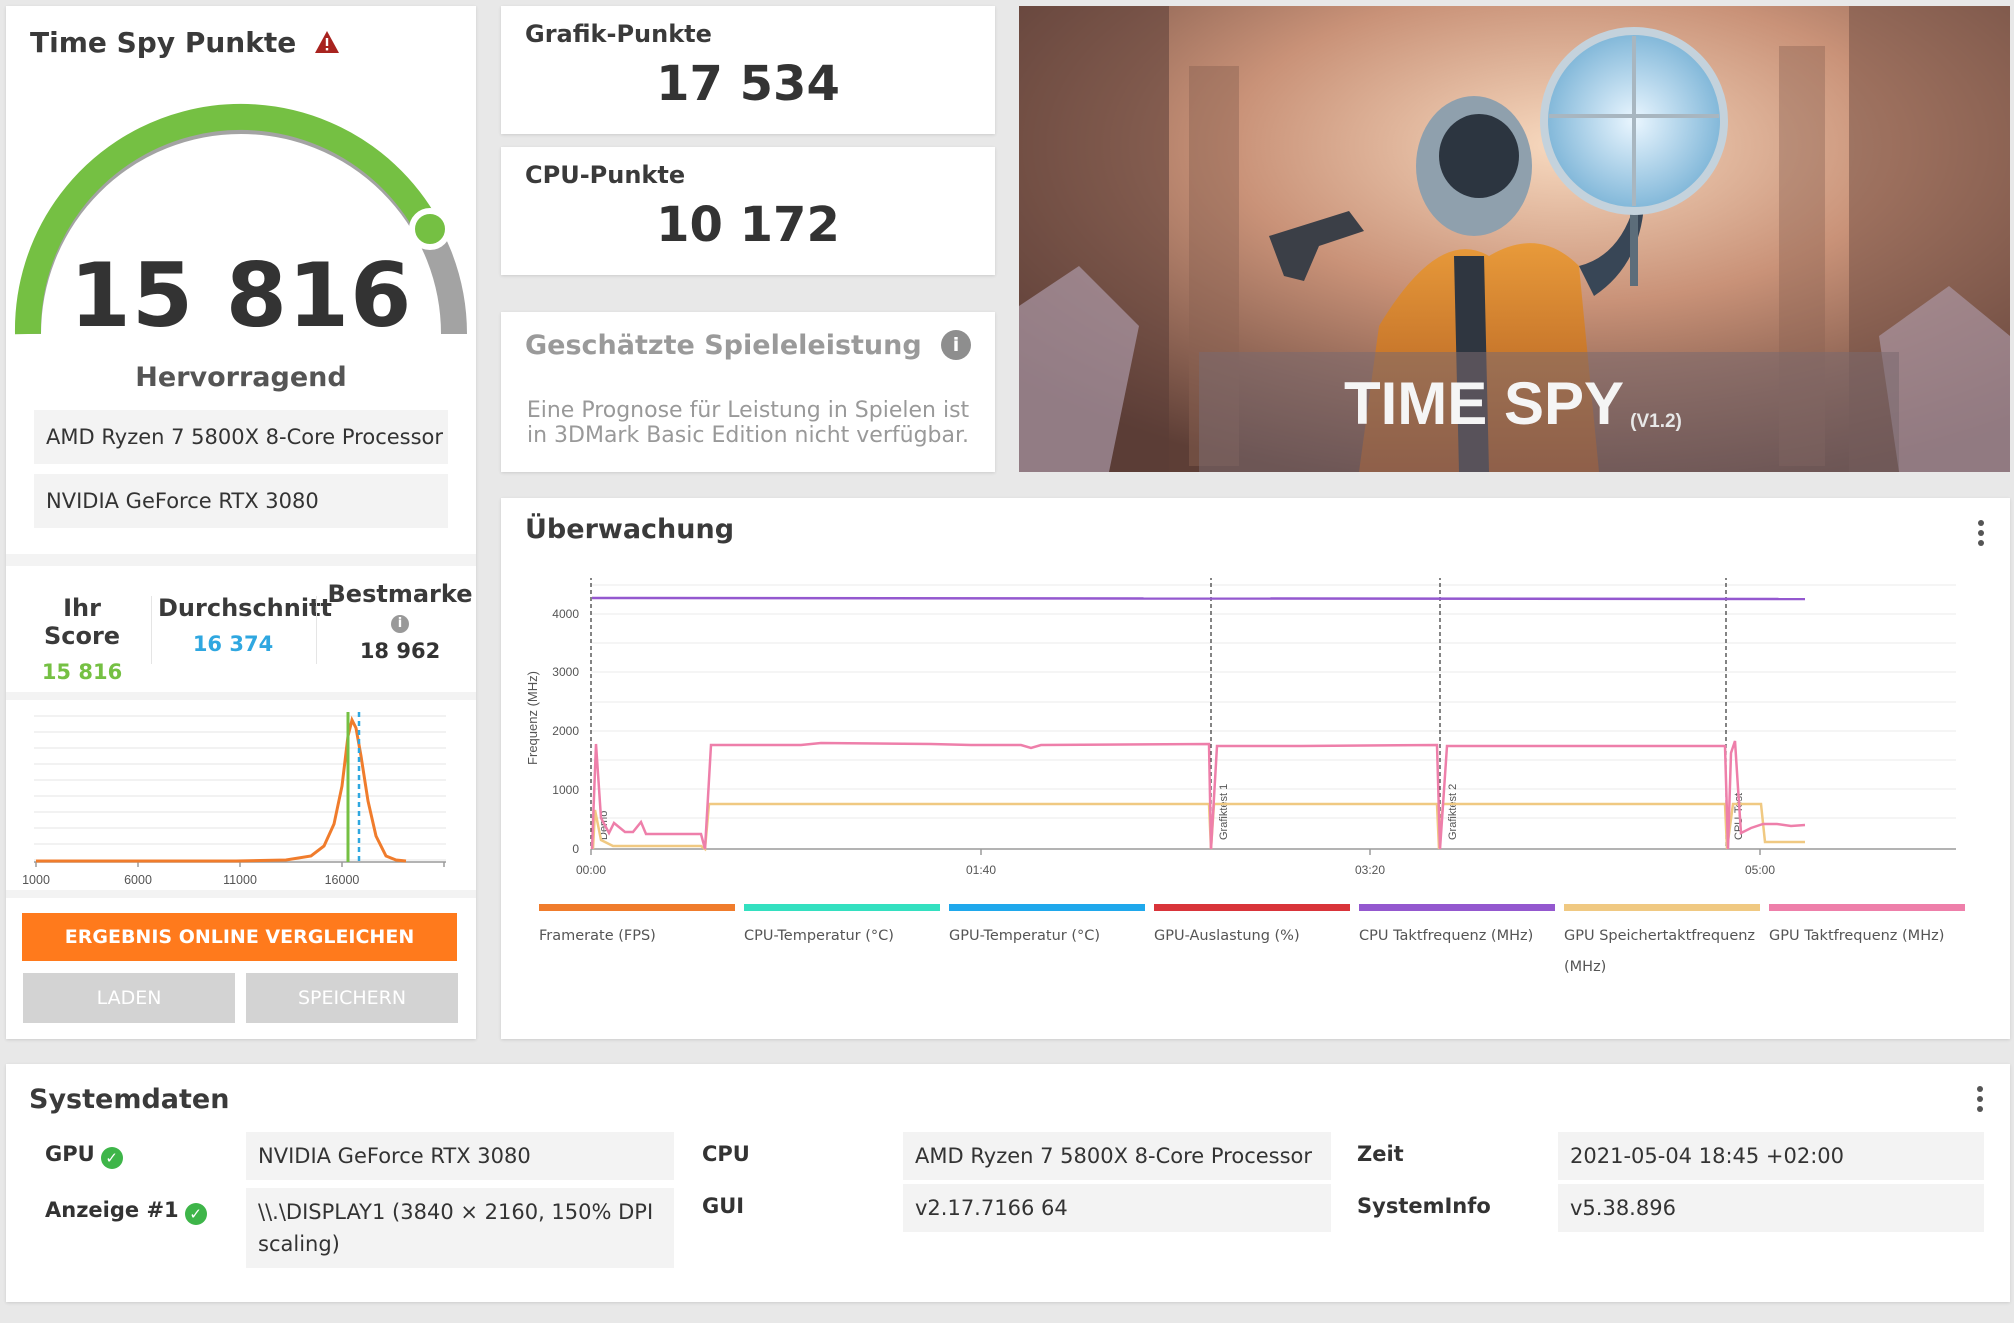 This screenshot has width=2014, height=1323. What do you see at coordinates (630, 529) in the screenshot?
I see `monitoring-title: Überwachung` at bounding box center [630, 529].